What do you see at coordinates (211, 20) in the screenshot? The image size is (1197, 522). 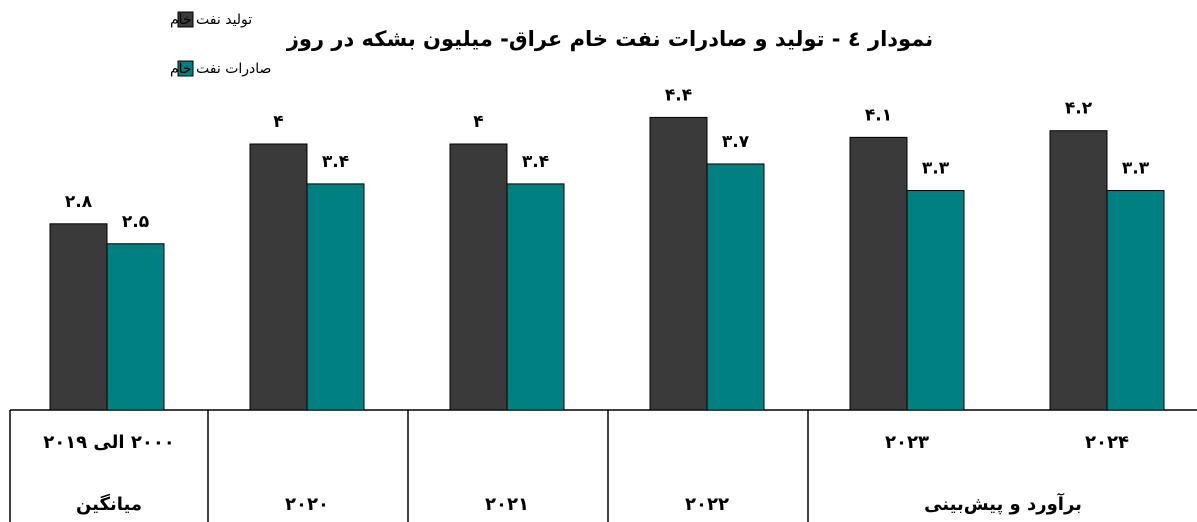 I see `legend-label: تولید نفت خام` at bounding box center [211, 20].